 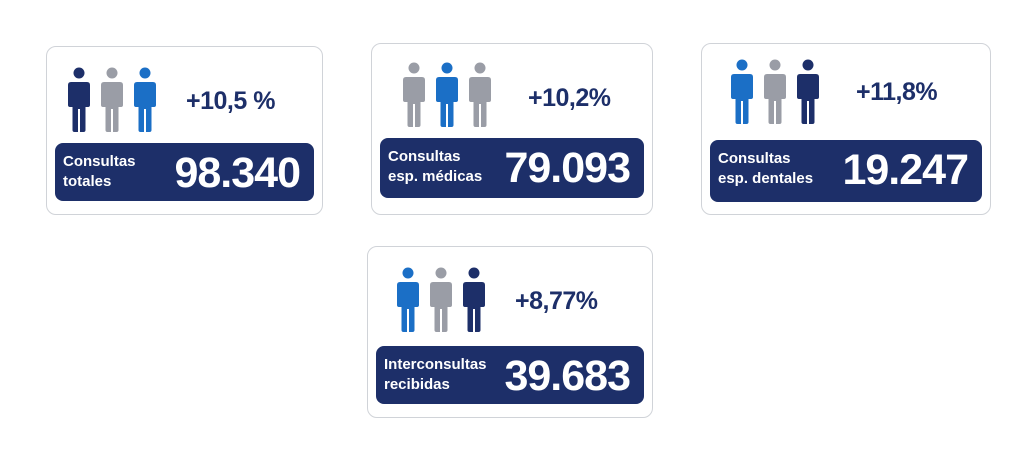 I want to click on metric-label: Consultas esp. médicas, so click(x=435, y=167).